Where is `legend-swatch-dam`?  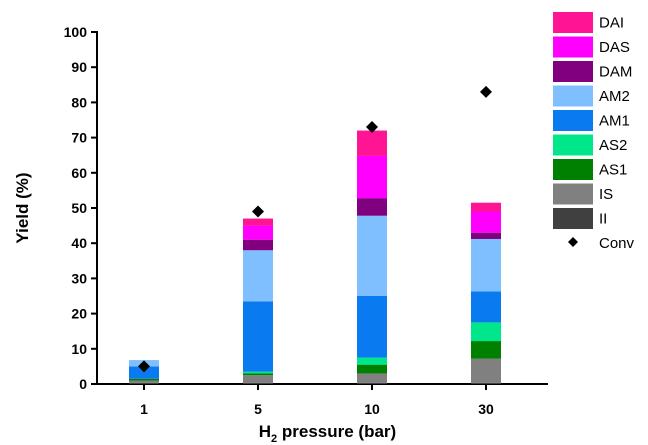
legend-swatch-dam is located at coordinates (573, 71).